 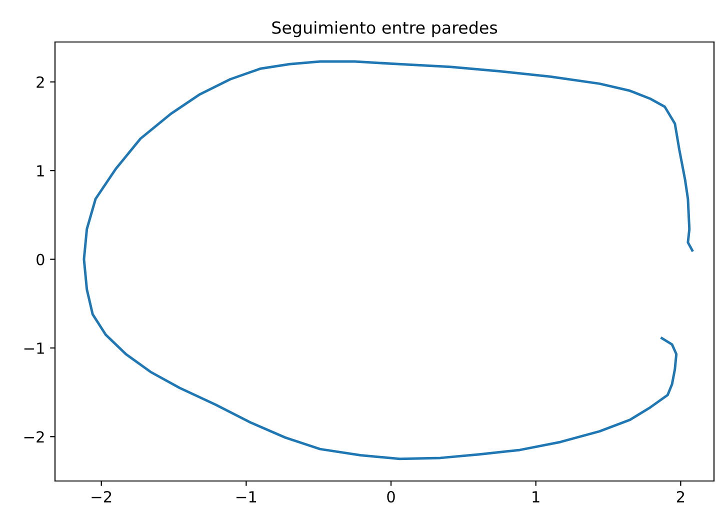 What do you see at coordinates (40, 82) in the screenshot?
I see `y-tick-label: 2` at bounding box center [40, 82].